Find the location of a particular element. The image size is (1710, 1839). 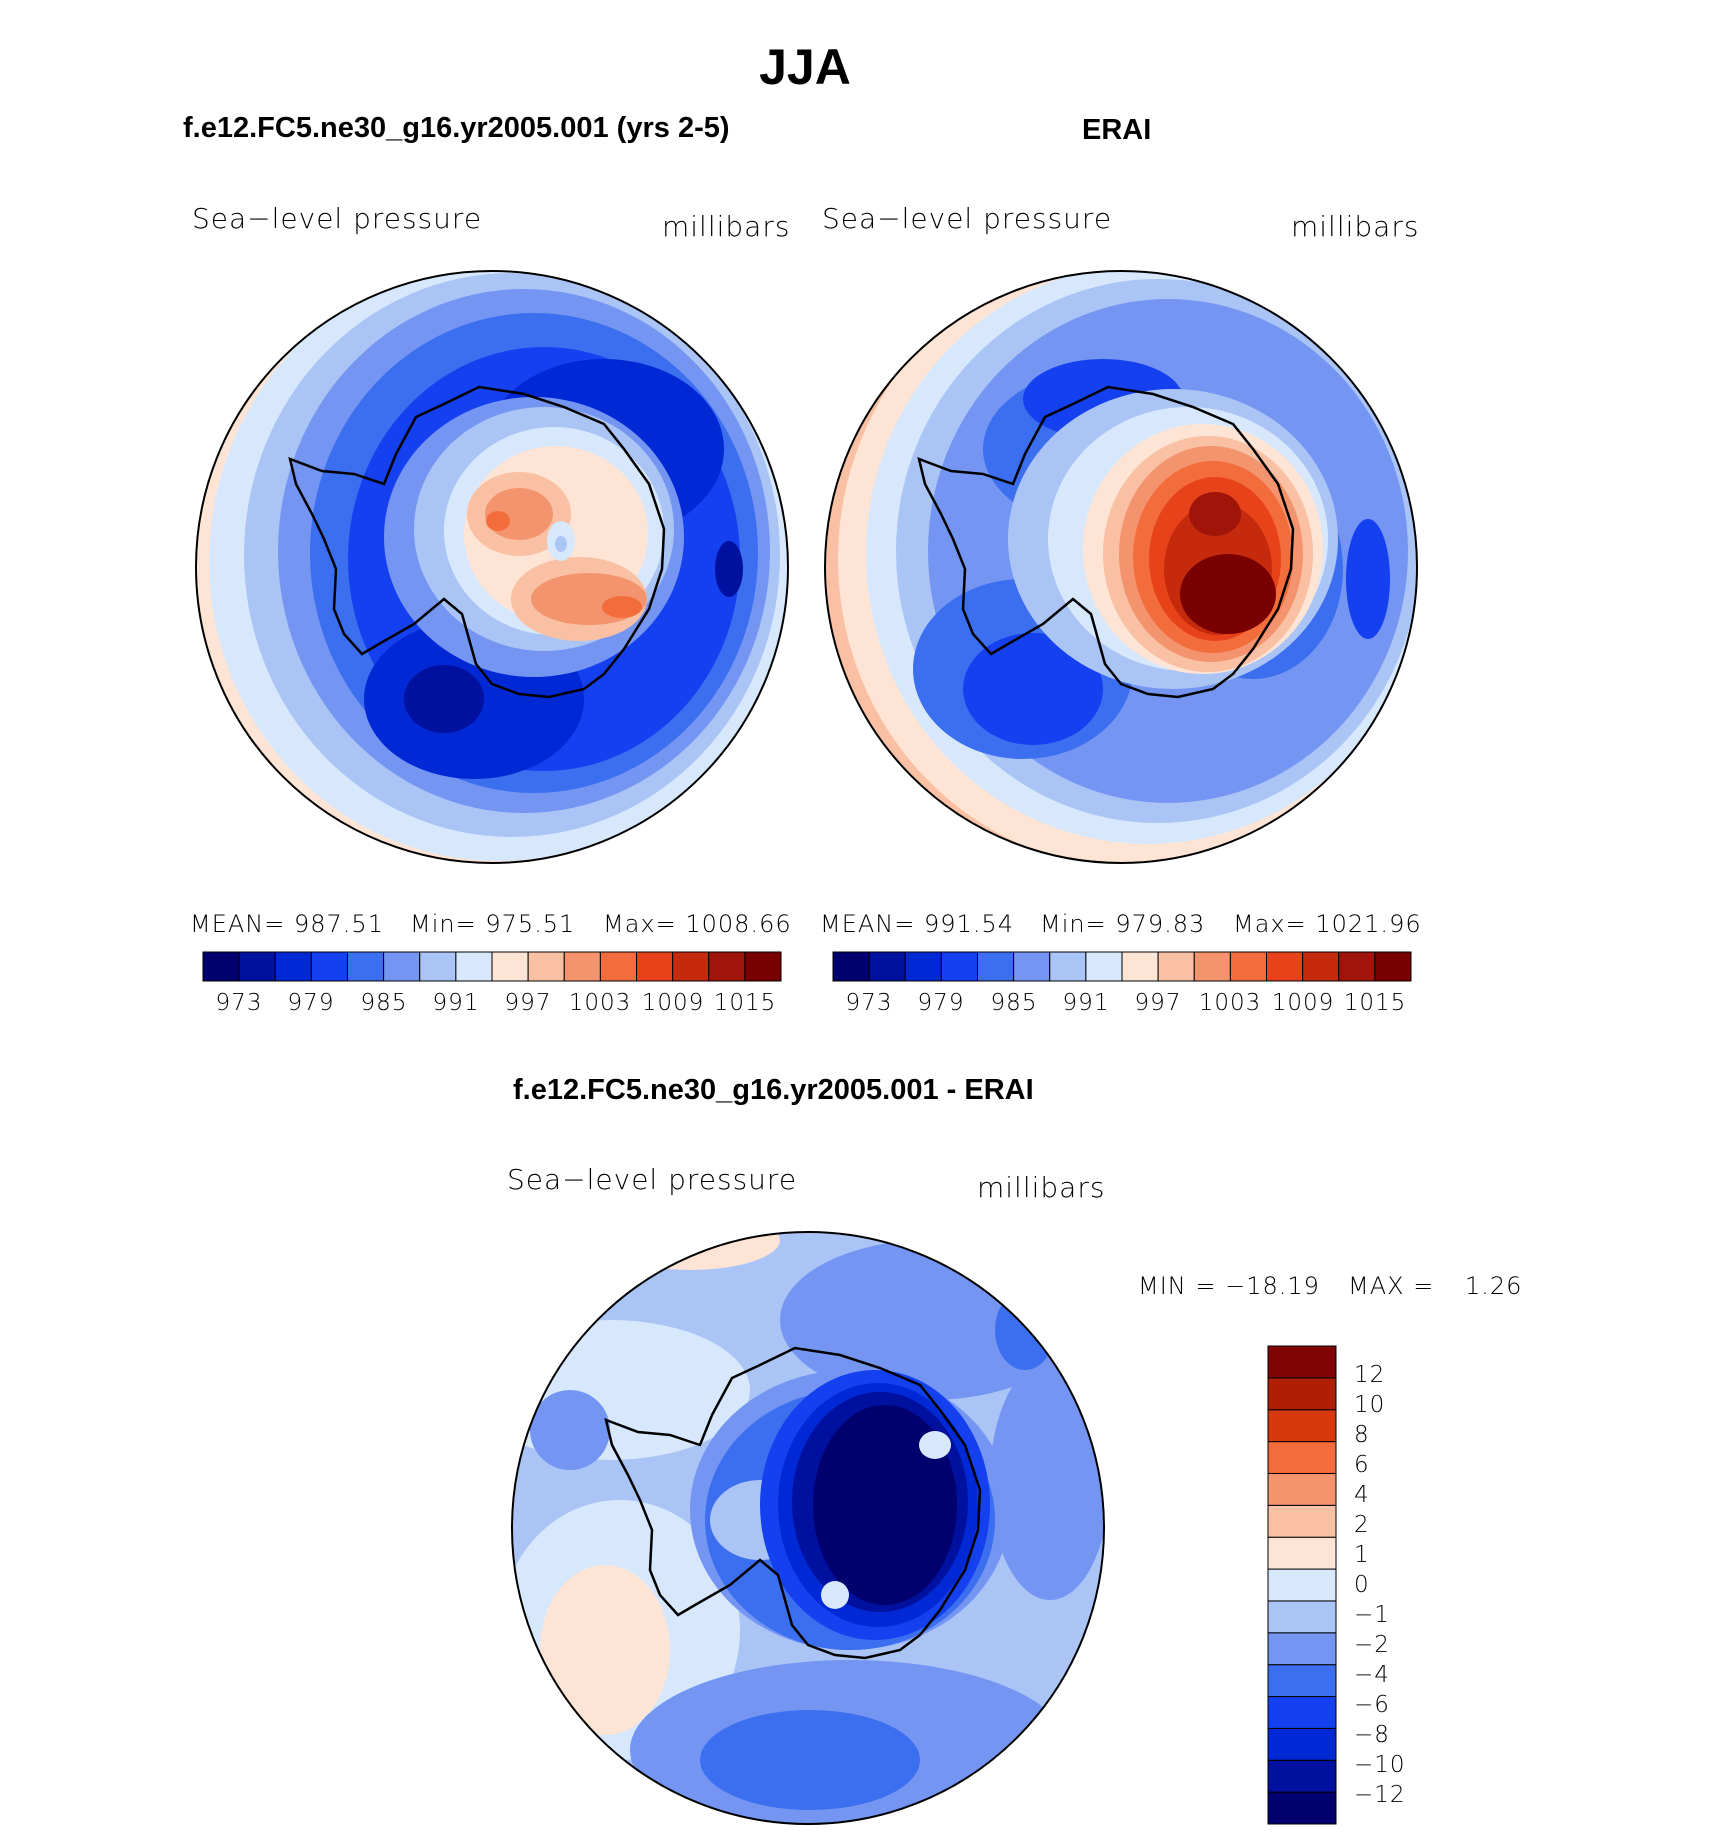

left-colorbar-ticks: 973 979 985 991 997 1003 1009 1015 is located at coordinates (492, 1005).